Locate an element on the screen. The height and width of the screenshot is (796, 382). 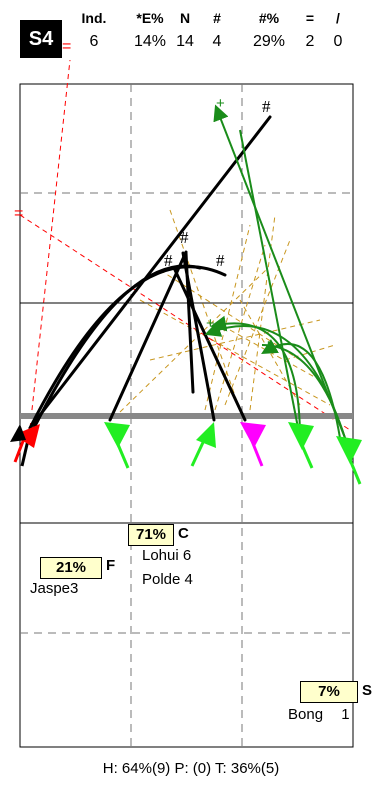
stat-header-equals: = is located at coordinates (310, 18).